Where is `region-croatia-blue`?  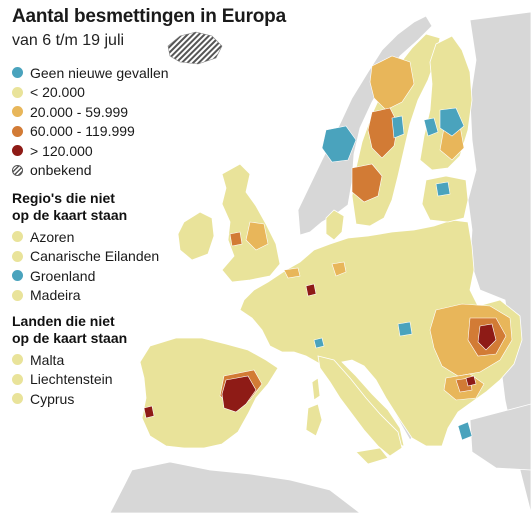
region-croatia-blue is located at coordinates (405, 329).